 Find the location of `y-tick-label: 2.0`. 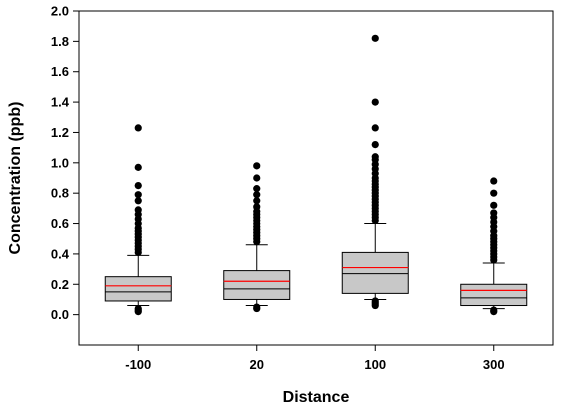

y-tick-label: 2.0 is located at coordinates (60, 11).